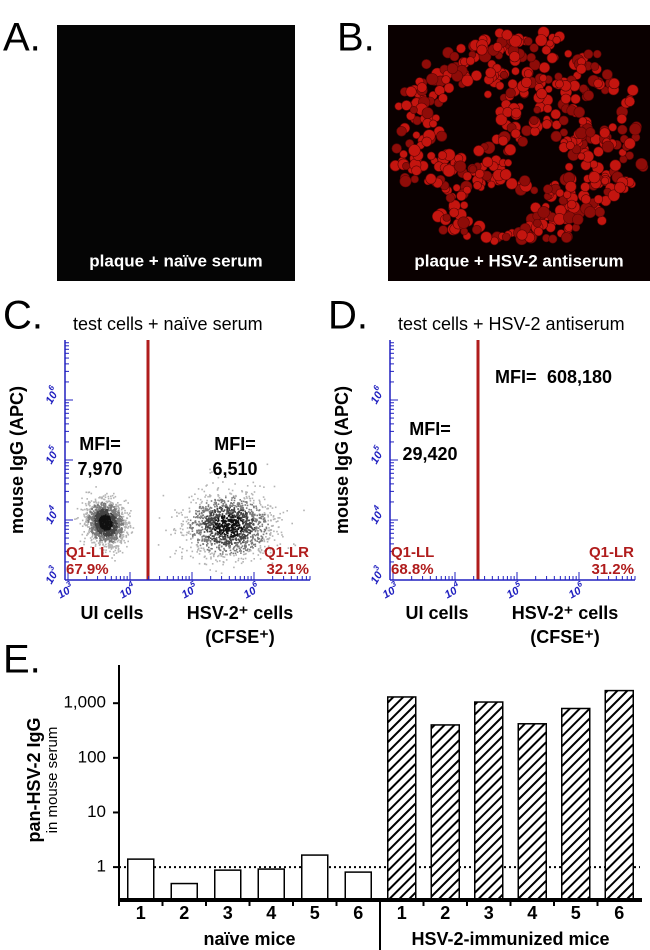 The image size is (650, 950). Describe the element at coordinates (99, 469) in the screenshot. I see `mfi-value: 7,970` at that location.